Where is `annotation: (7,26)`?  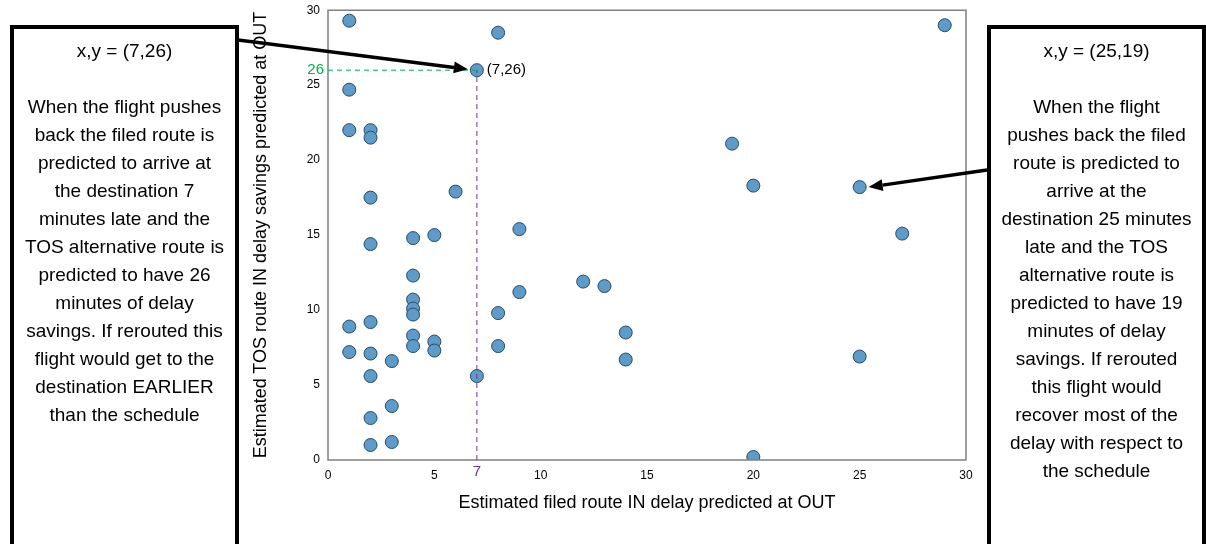 annotation: (7,26) is located at coordinates (506, 69).